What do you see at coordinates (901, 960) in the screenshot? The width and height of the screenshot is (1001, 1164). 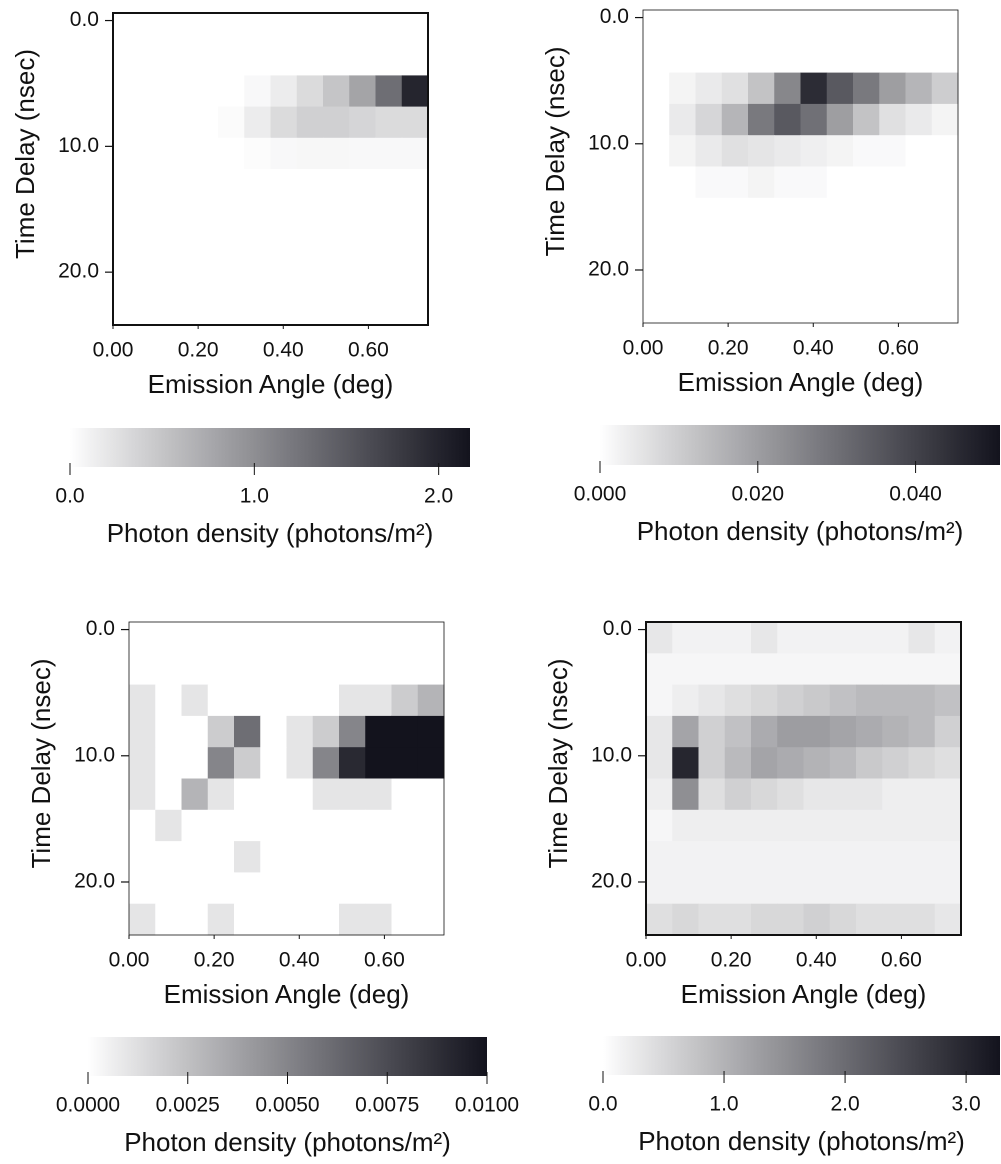 I see `x-tick-label: 0.60` at bounding box center [901, 960].